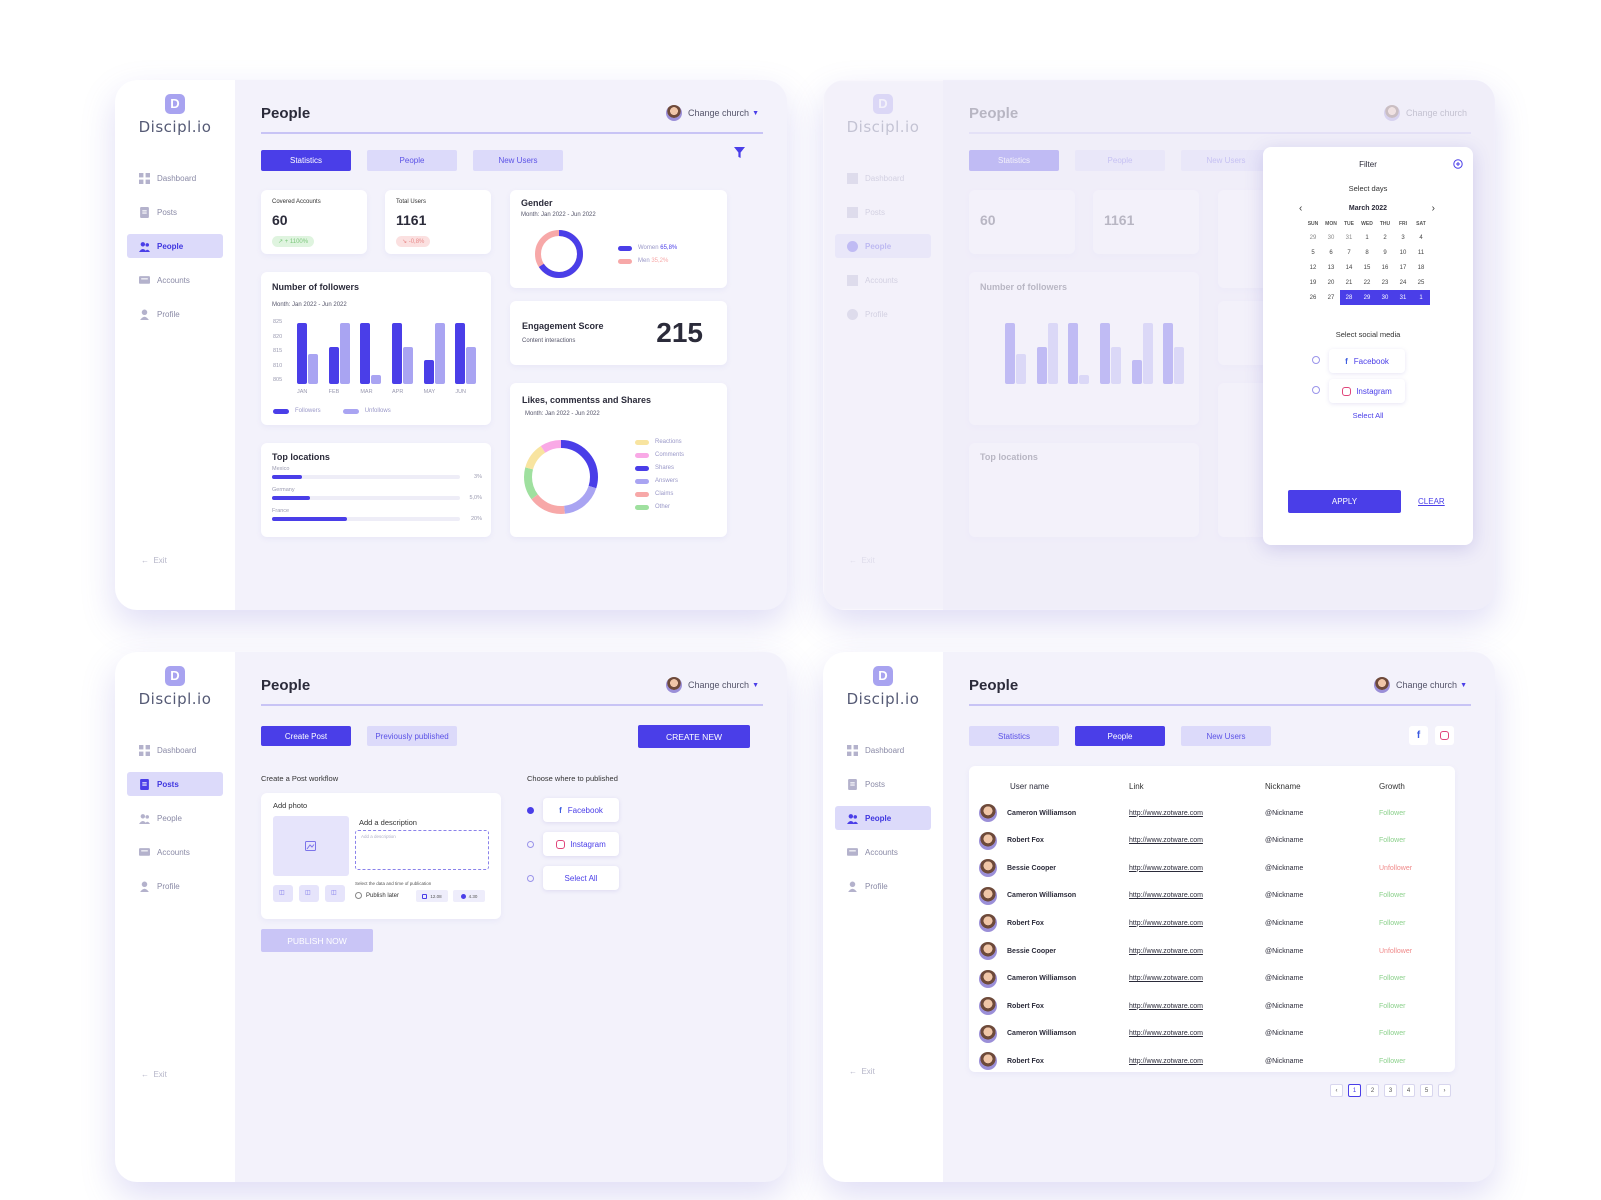  Describe the element at coordinates (1349, 267) in the screenshot. I see `calendar-day: 14` at that location.